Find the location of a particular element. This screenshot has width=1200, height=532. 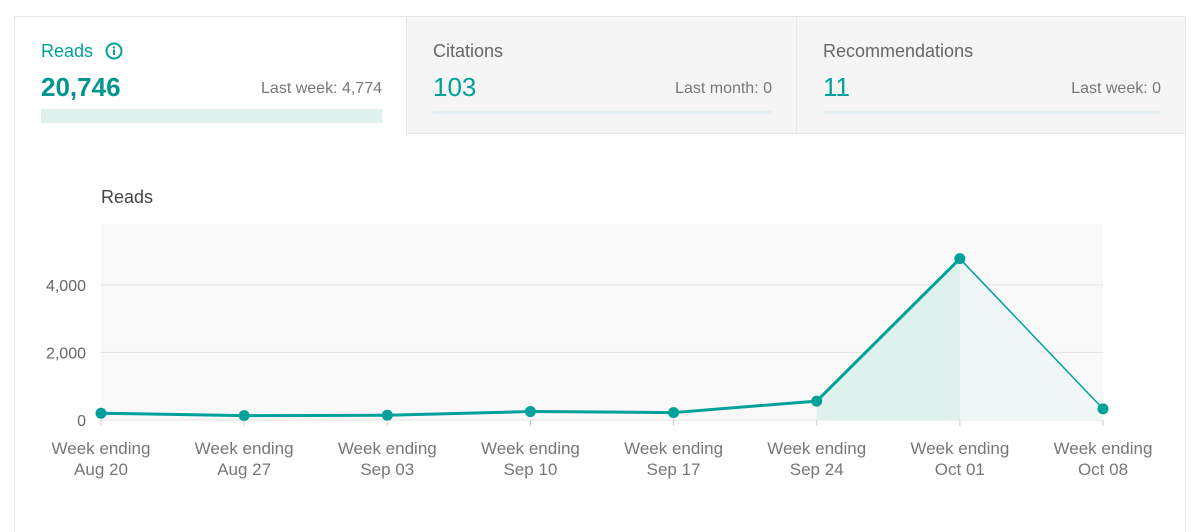

info-icon is located at coordinates (114, 51).